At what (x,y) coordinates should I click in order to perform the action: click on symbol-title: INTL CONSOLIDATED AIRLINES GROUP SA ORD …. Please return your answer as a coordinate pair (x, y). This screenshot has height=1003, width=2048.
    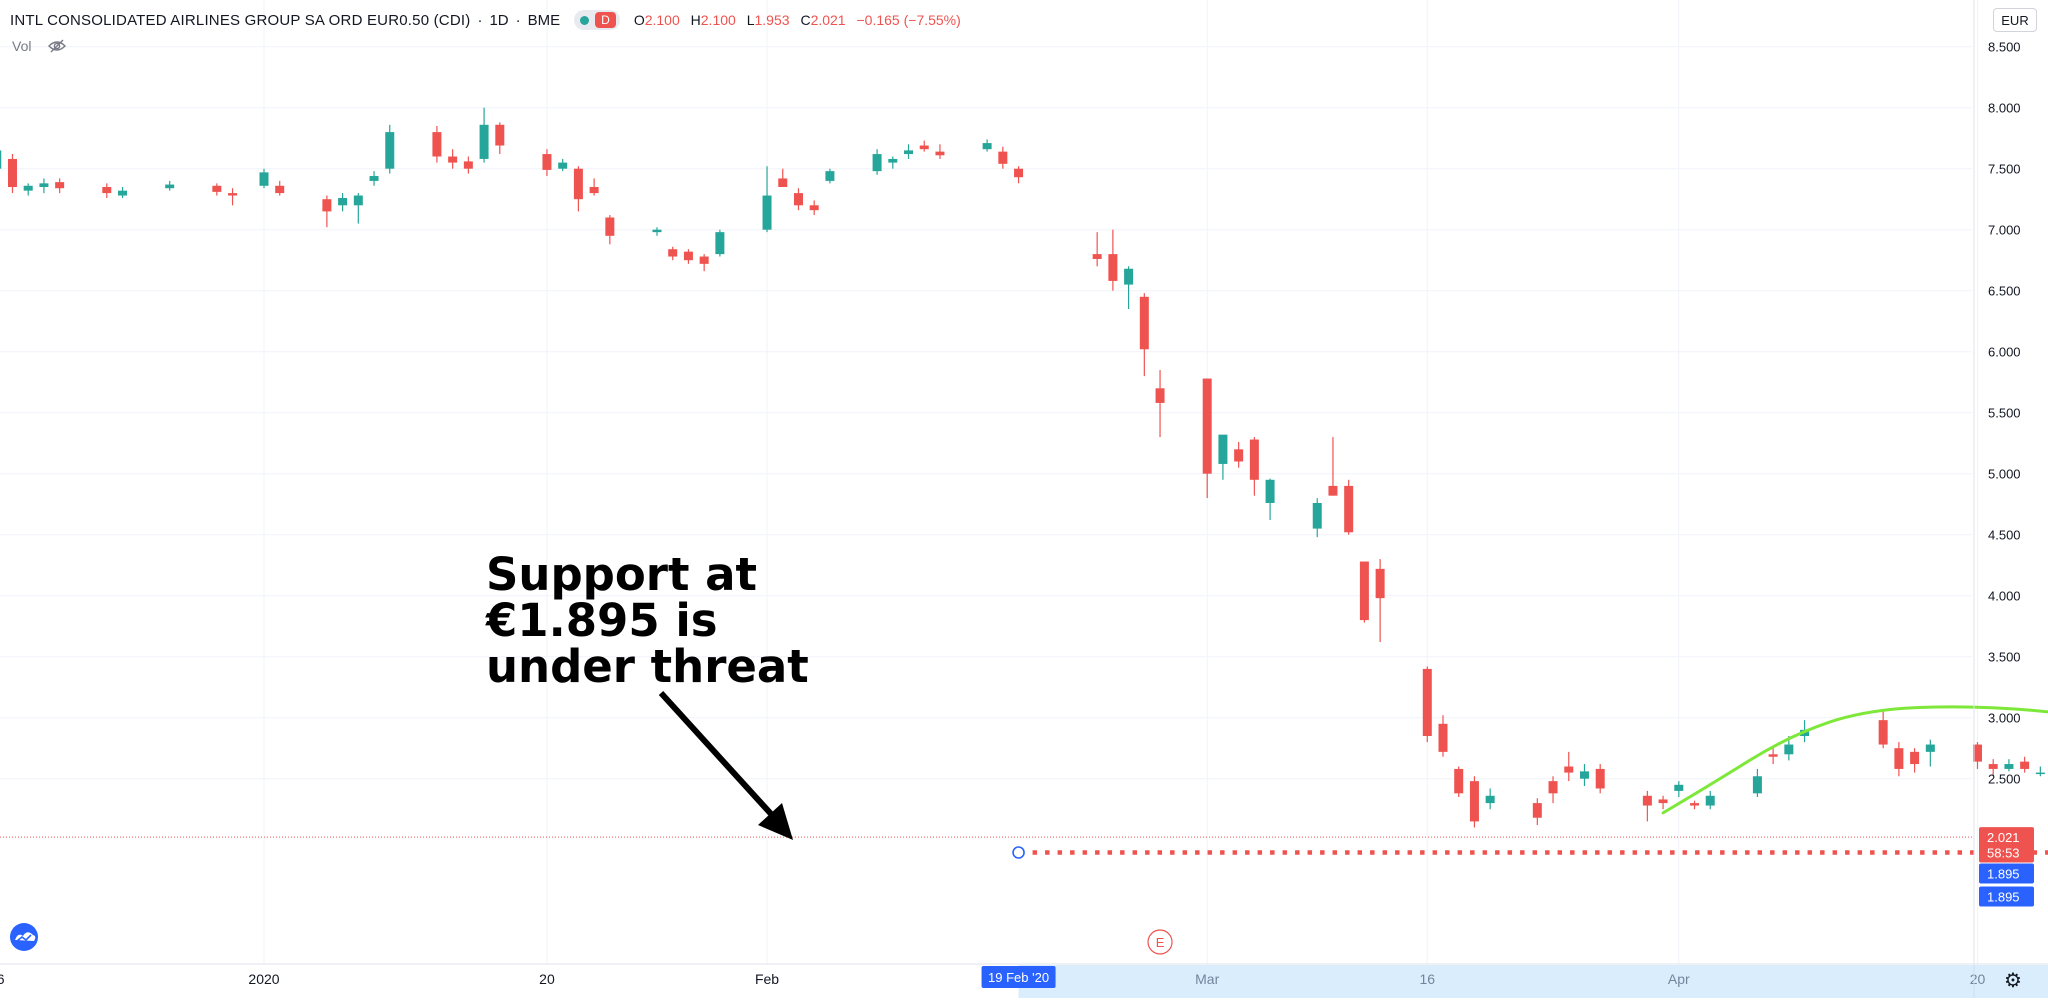
    Looking at the image, I should click on (240, 20).